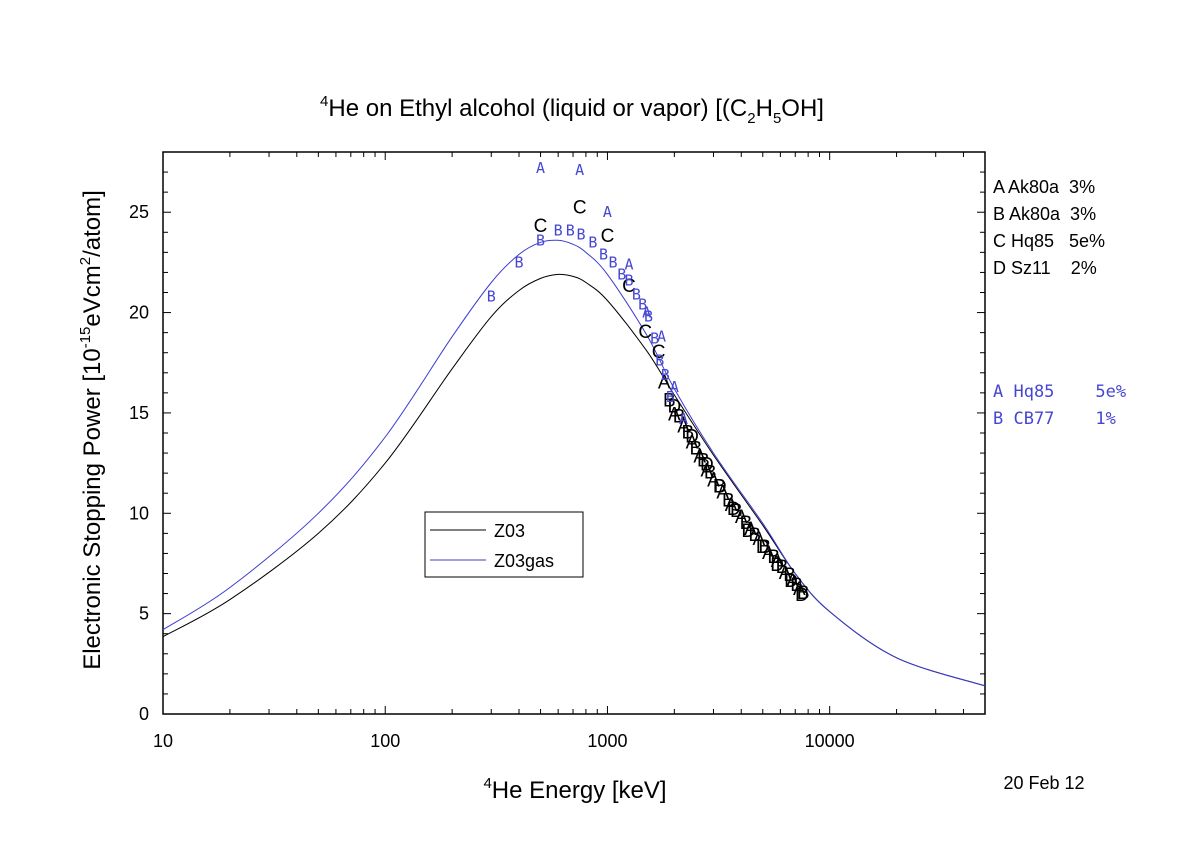 This screenshot has height=843, width=1200. What do you see at coordinates (1044, 214) in the screenshot?
I see `key-ak80a-2: B Ak80a 3%` at bounding box center [1044, 214].